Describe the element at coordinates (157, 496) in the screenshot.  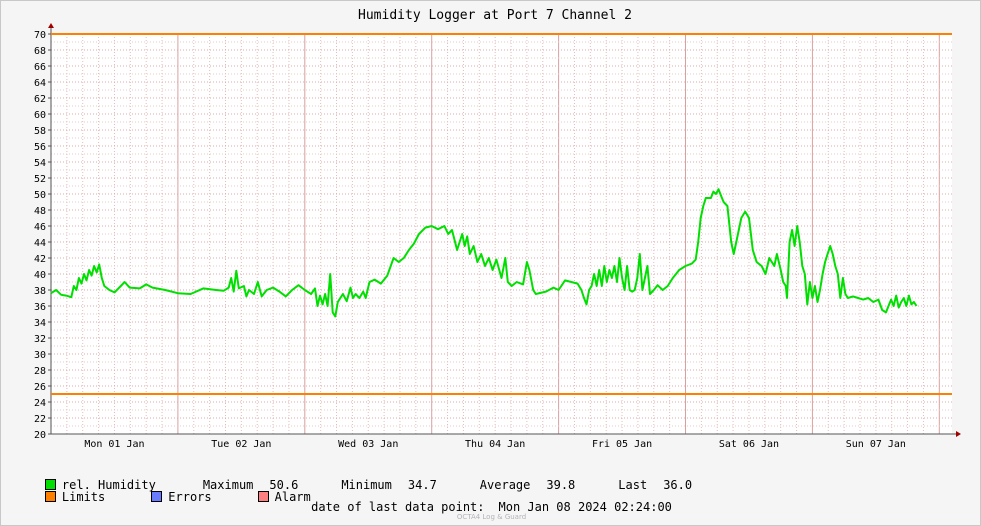
I see `errors-swatch` at that location.